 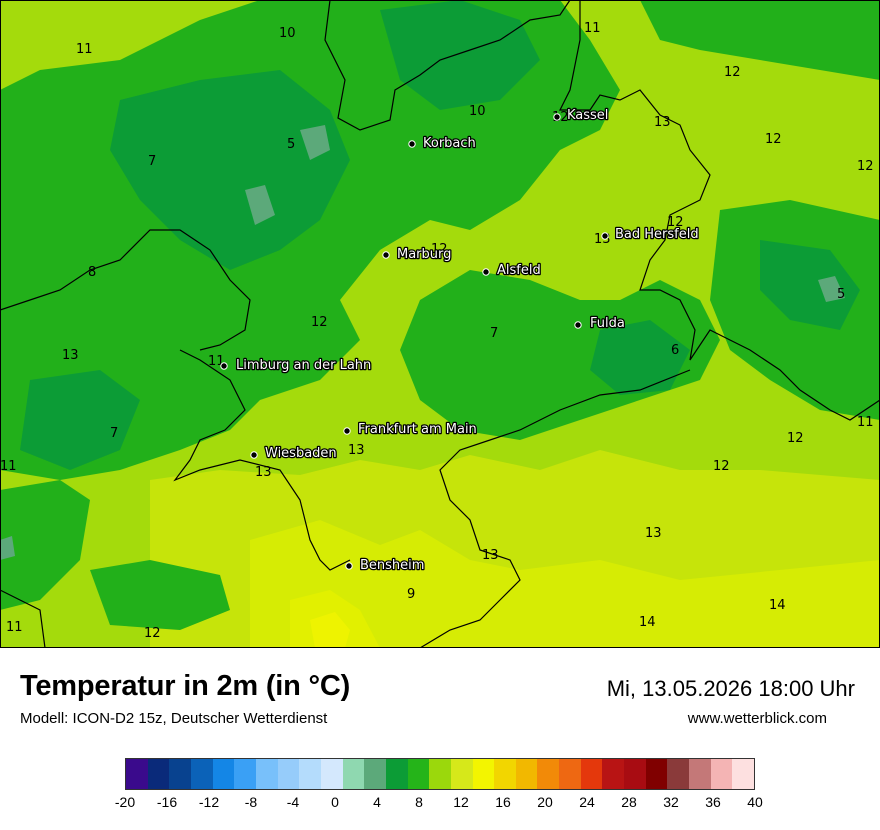 I want to click on temp-zone-coldest-west, so click(x=260, y=205).